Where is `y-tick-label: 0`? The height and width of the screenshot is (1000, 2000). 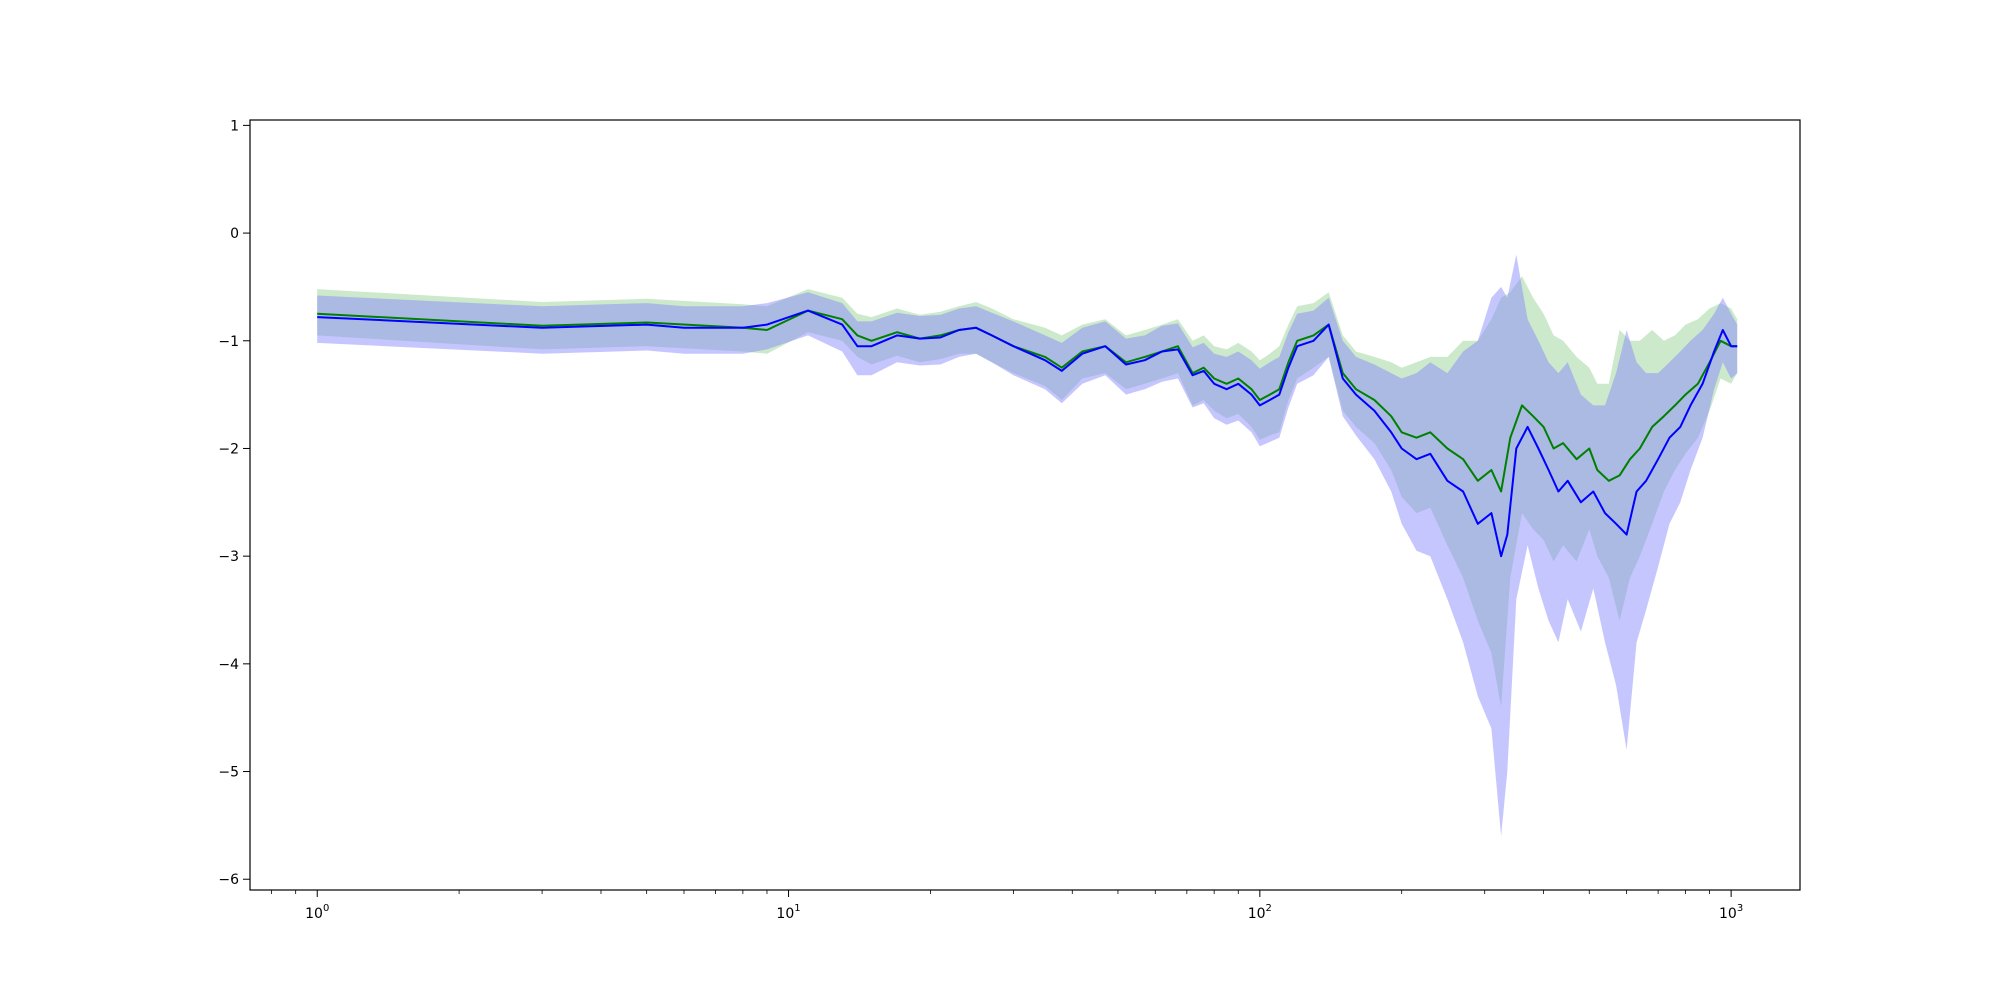
y-tick-label: 0 is located at coordinates (234, 234).